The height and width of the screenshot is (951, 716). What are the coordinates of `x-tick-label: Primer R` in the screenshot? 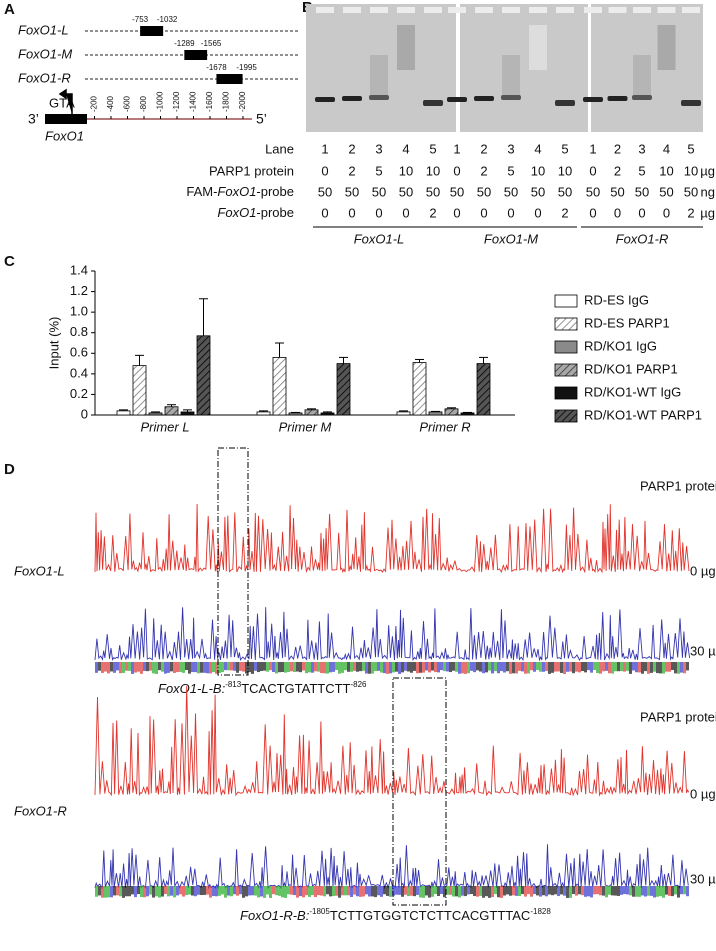 It's located at (444, 426).